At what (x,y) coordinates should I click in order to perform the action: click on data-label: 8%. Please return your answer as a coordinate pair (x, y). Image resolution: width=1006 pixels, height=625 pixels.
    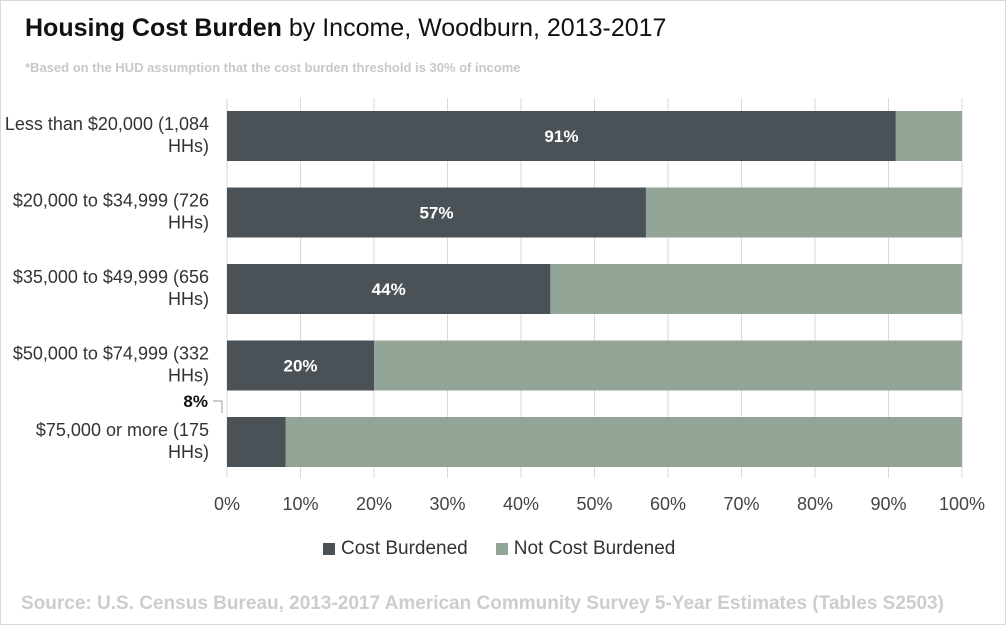
    Looking at the image, I should click on (195, 401).